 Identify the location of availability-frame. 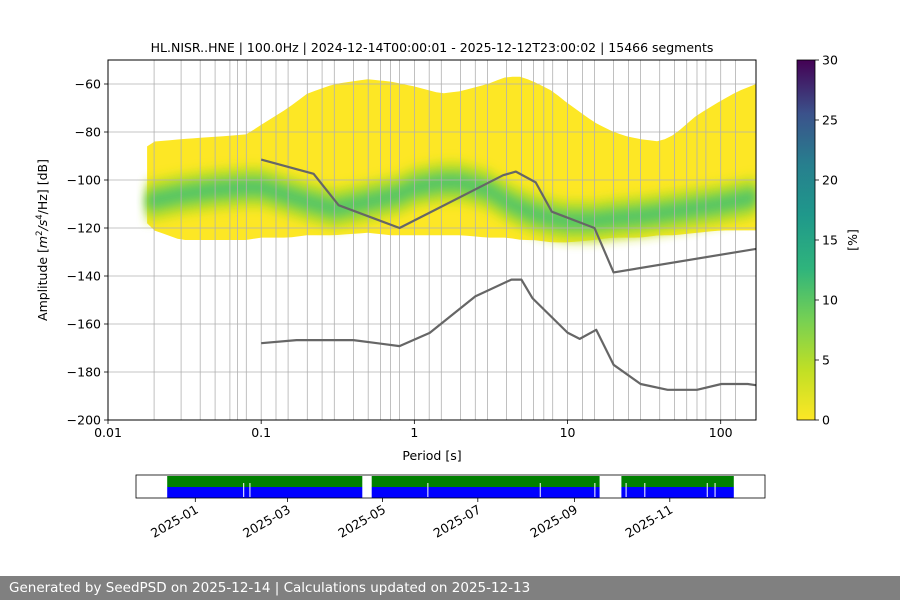
(450, 486).